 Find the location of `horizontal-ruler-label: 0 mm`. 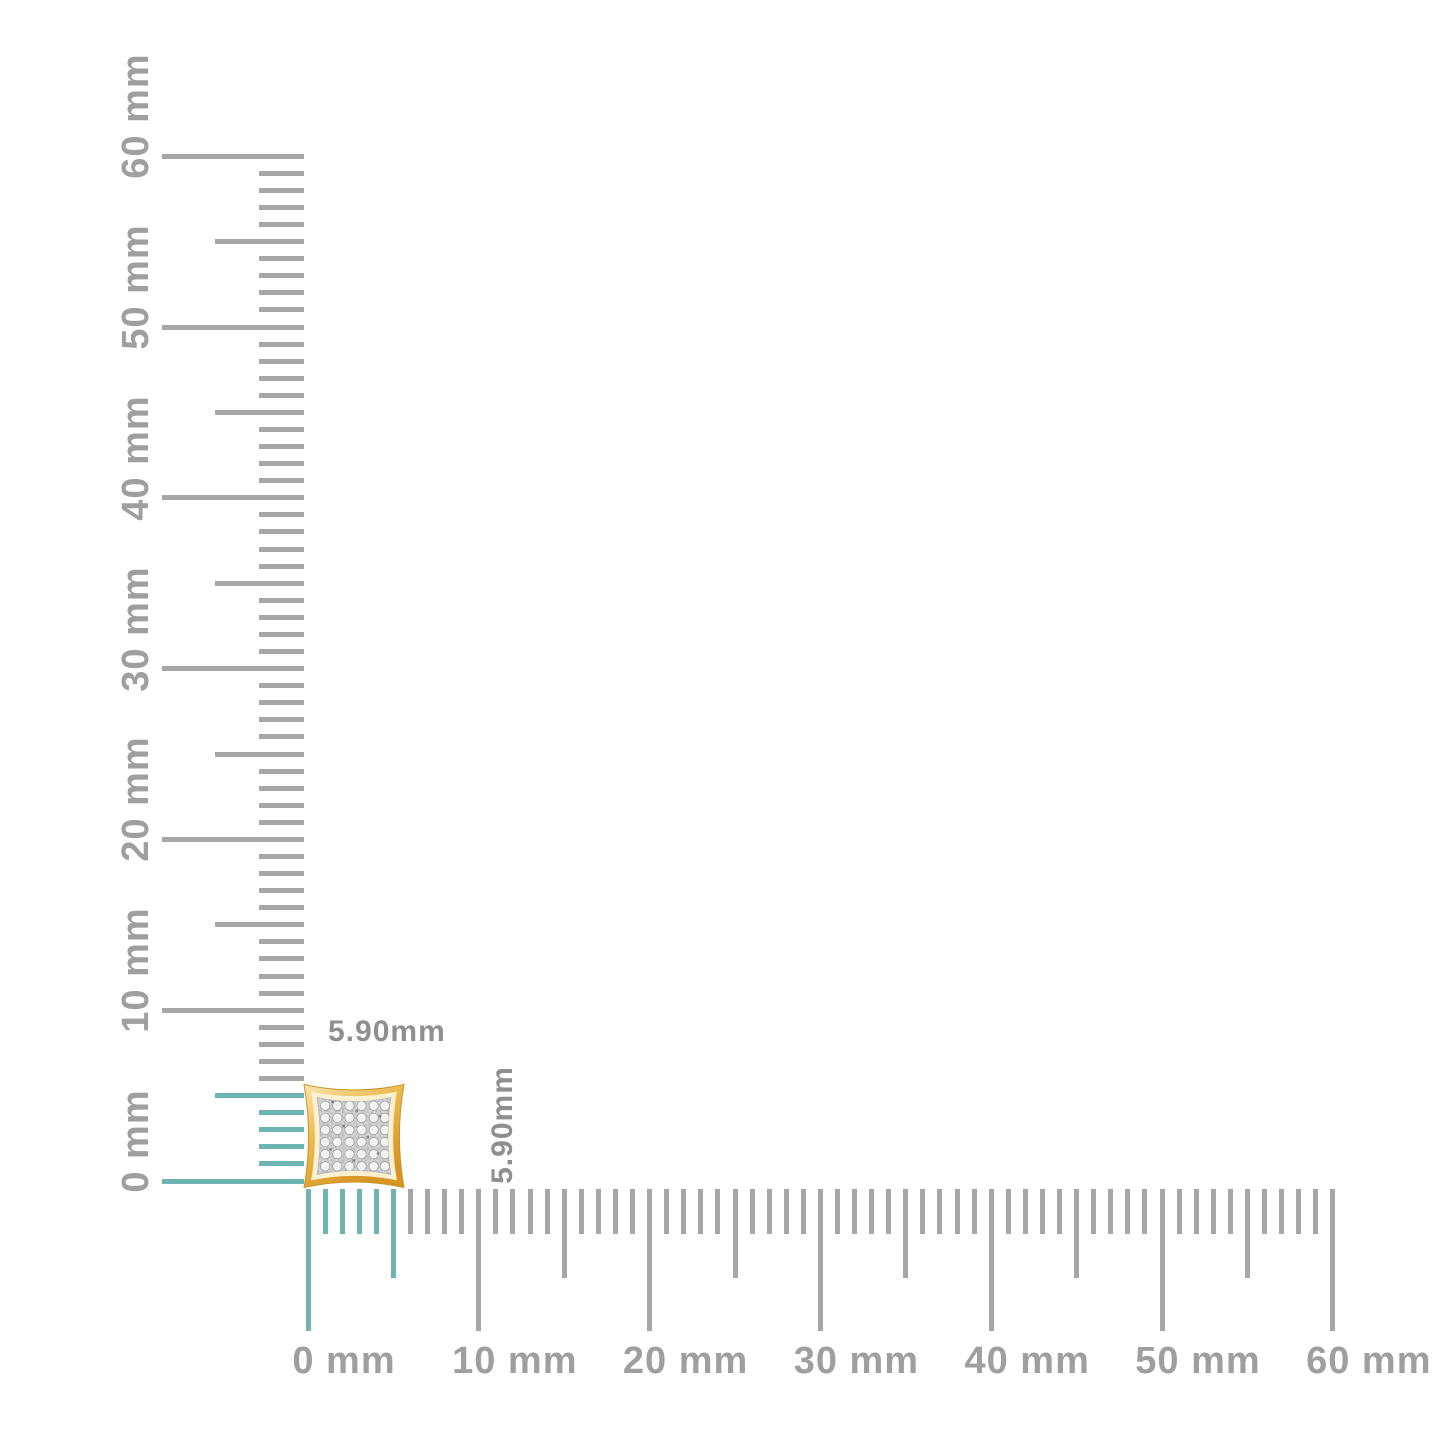

horizontal-ruler-label: 0 mm is located at coordinates (344, 1361).